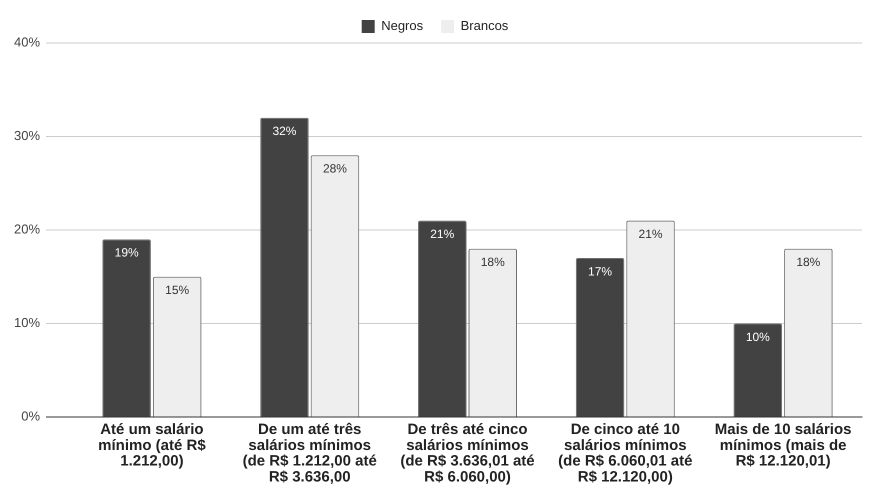 The height and width of the screenshot is (492, 883). I want to click on y-tick-label: 30%, so click(27, 136).